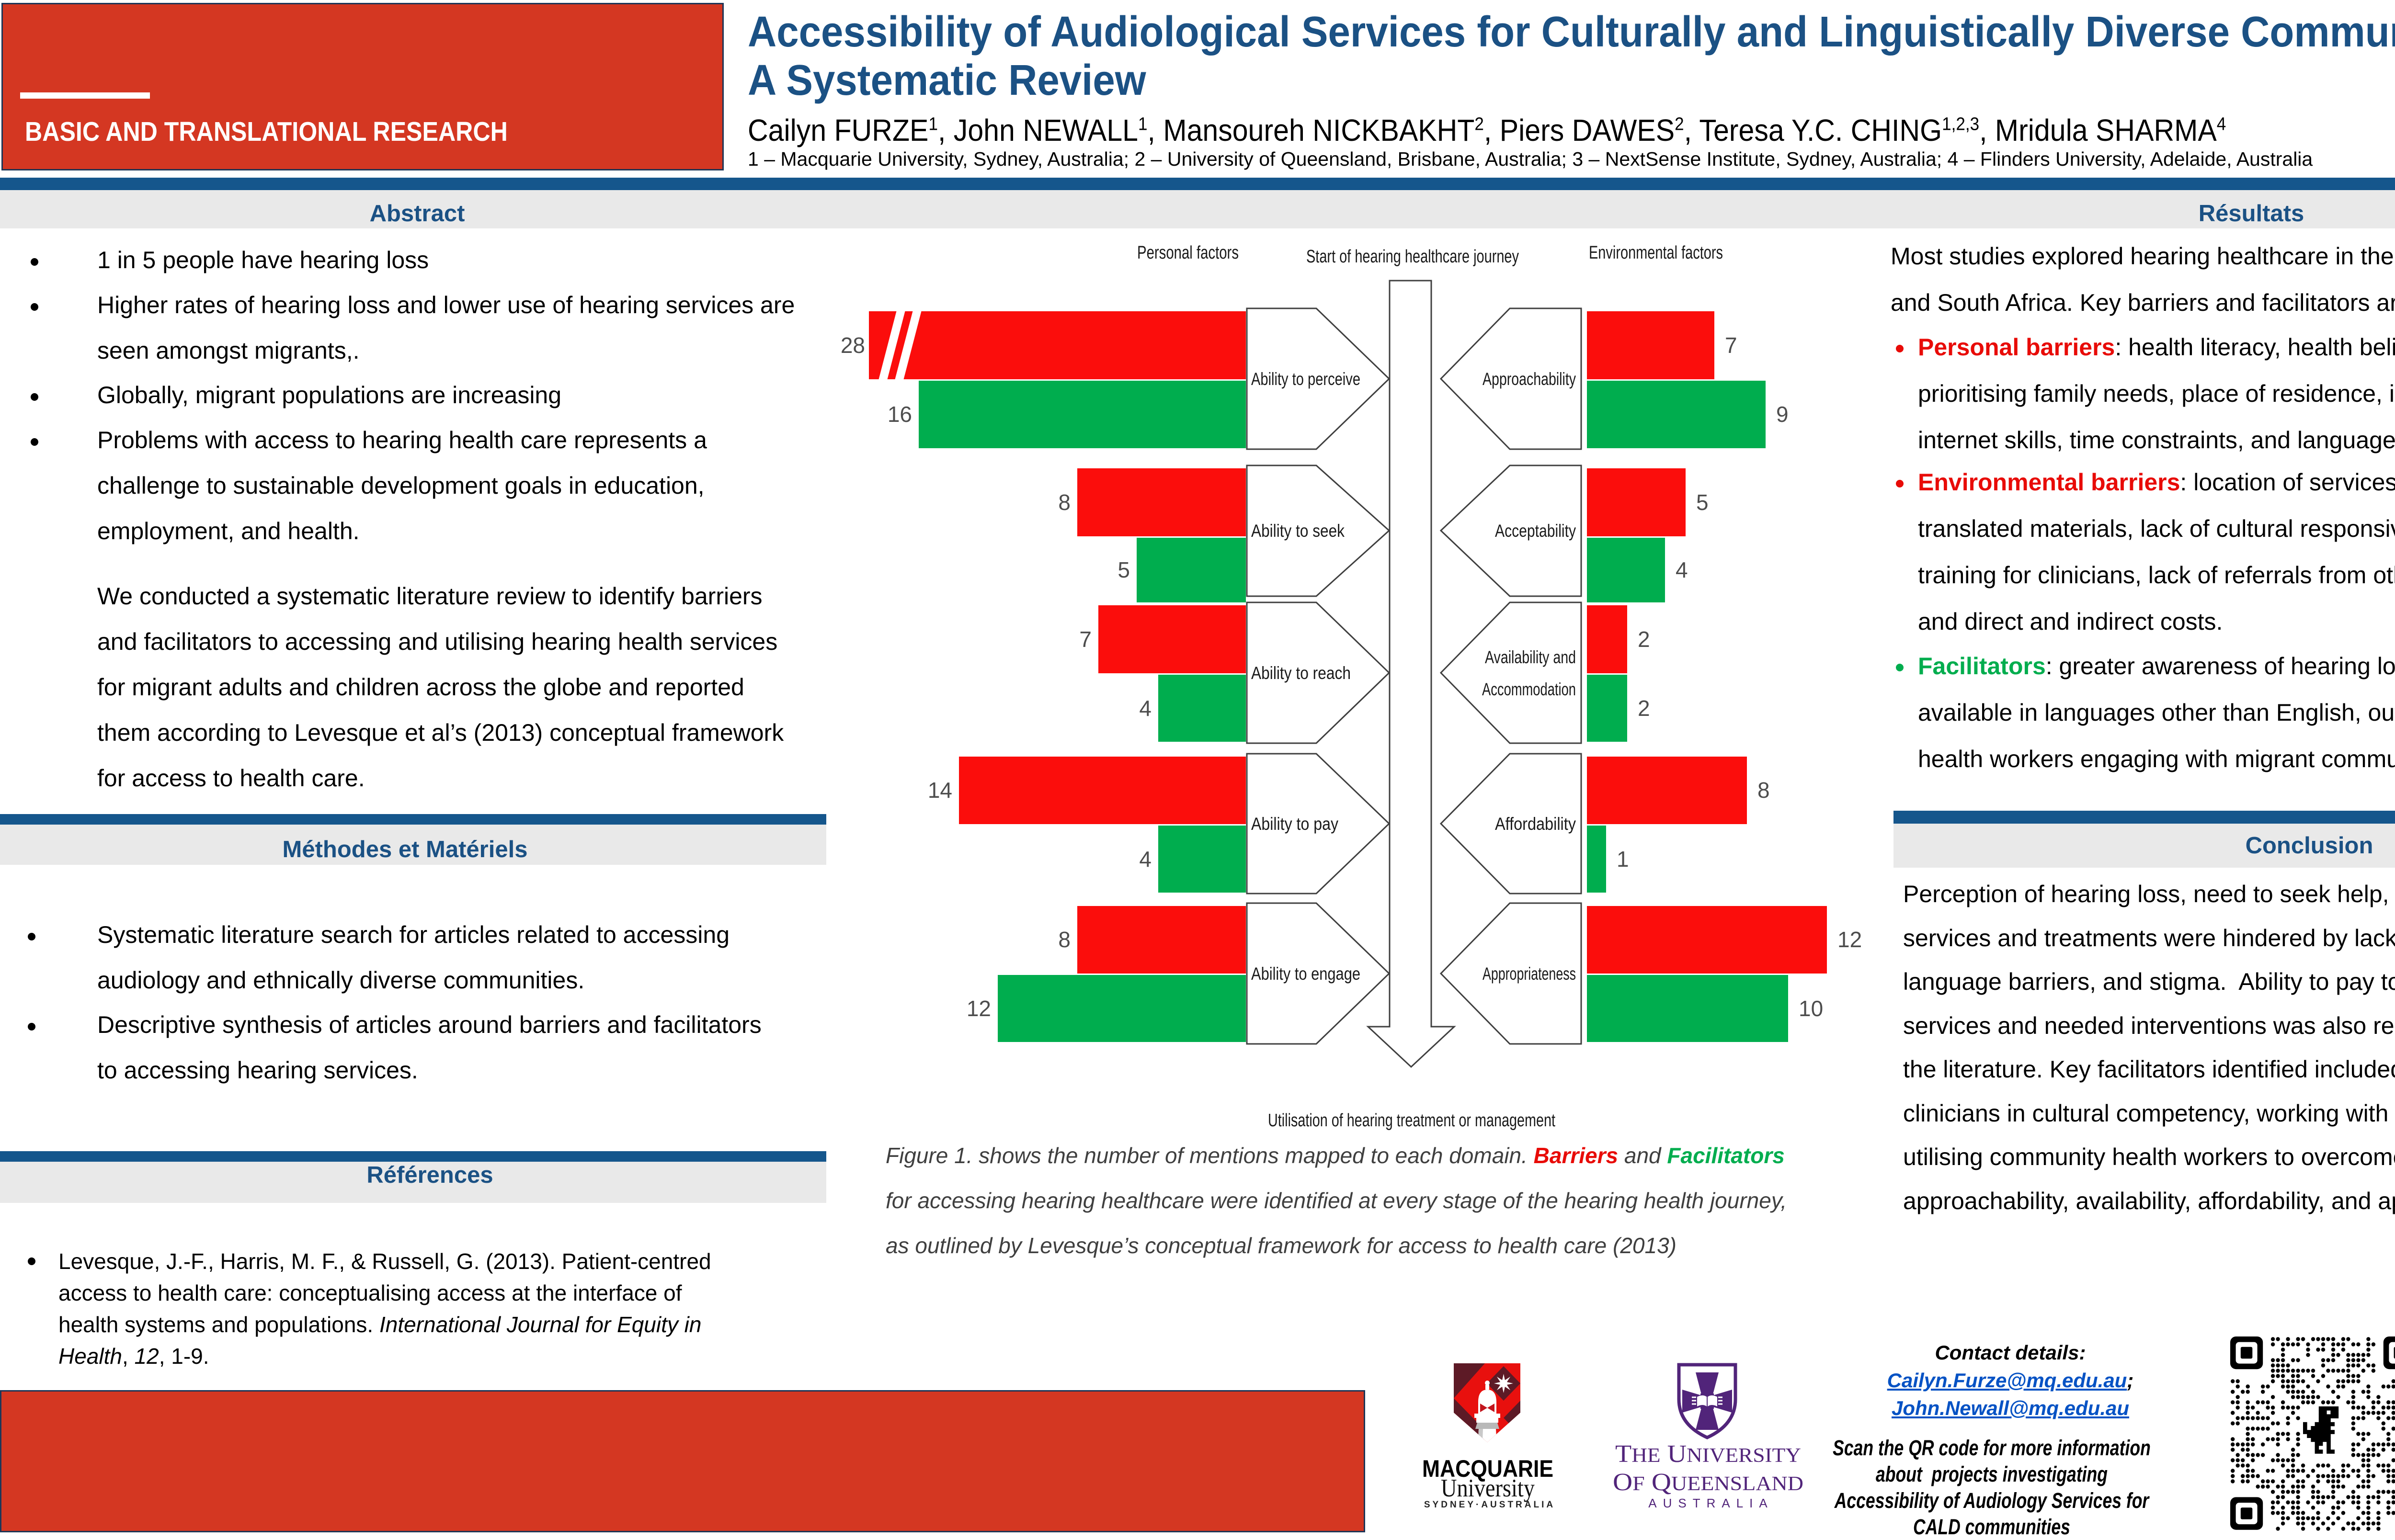 This screenshot has height=1540, width=2395. I want to click on svg-text: 9, so click(1782, 414).